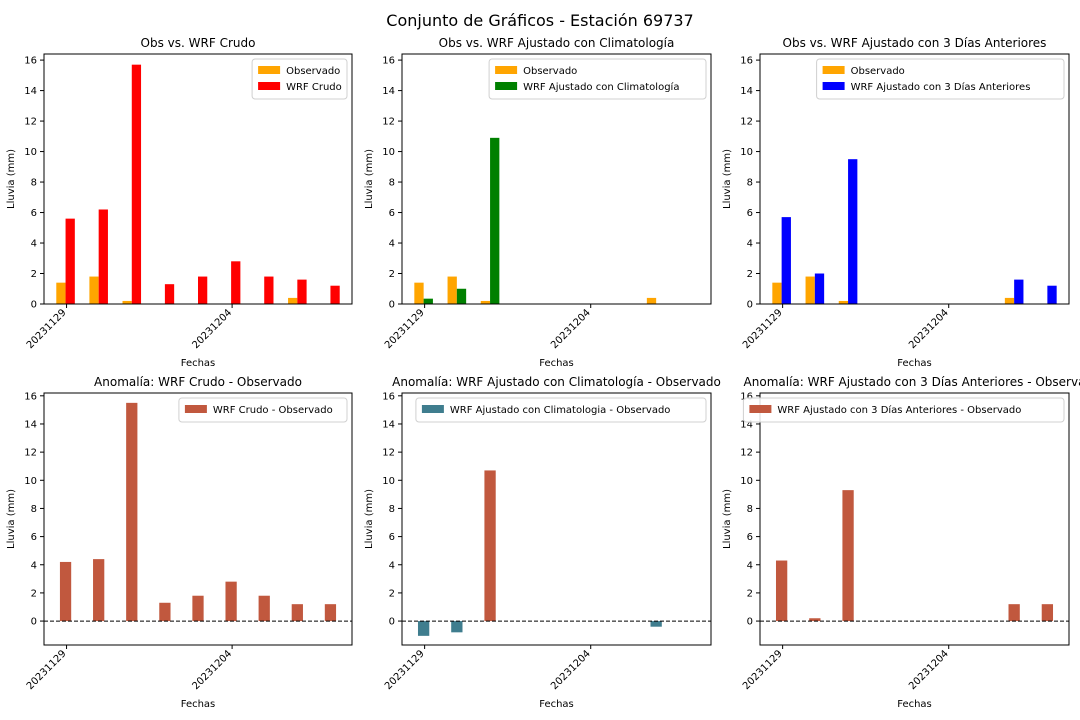 The width and height of the screenshot is (1080, 720). Describe the element at coordinates (597, 79) in the screenshot. I see `legend: Observado WRF Ajustado con Climatología` at that location.